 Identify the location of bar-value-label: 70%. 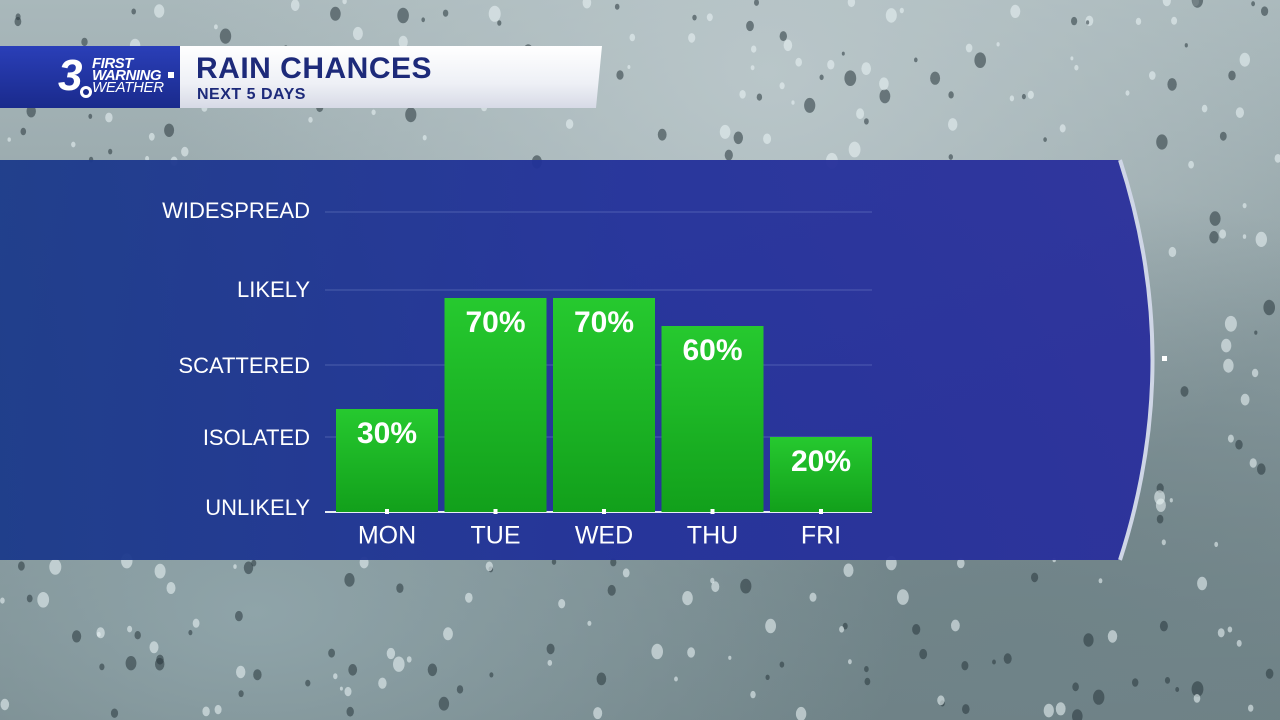
(495, 322).